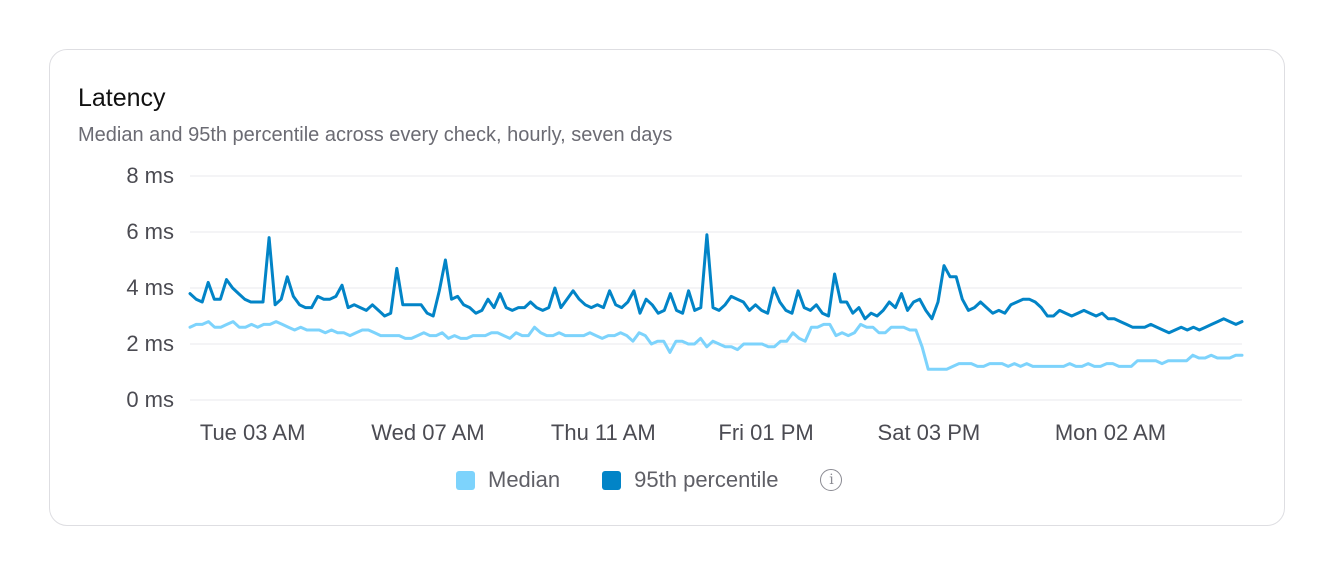 The height and width of the screenshot is (576, 1336). I want to click on legend-item-median: Median, so click(508, 480).